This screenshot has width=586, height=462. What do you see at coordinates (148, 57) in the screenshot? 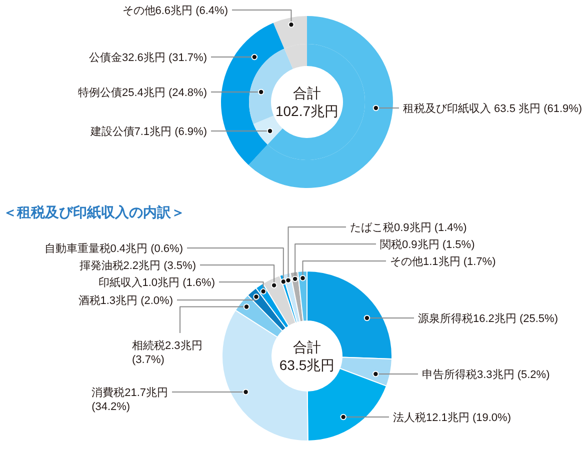
I see `slice-label: 公債金32.6兆円 (31.7%)` at bounding box center [148, 57].